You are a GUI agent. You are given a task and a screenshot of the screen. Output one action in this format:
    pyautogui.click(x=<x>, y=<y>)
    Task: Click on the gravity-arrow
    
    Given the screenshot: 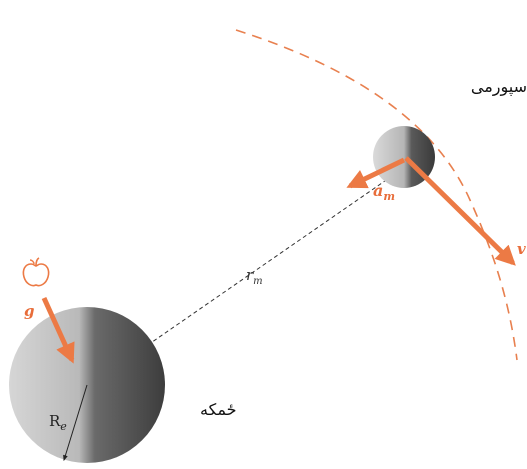 What is the action you would take?
    pyautogui.click(x=58, y=330)
    